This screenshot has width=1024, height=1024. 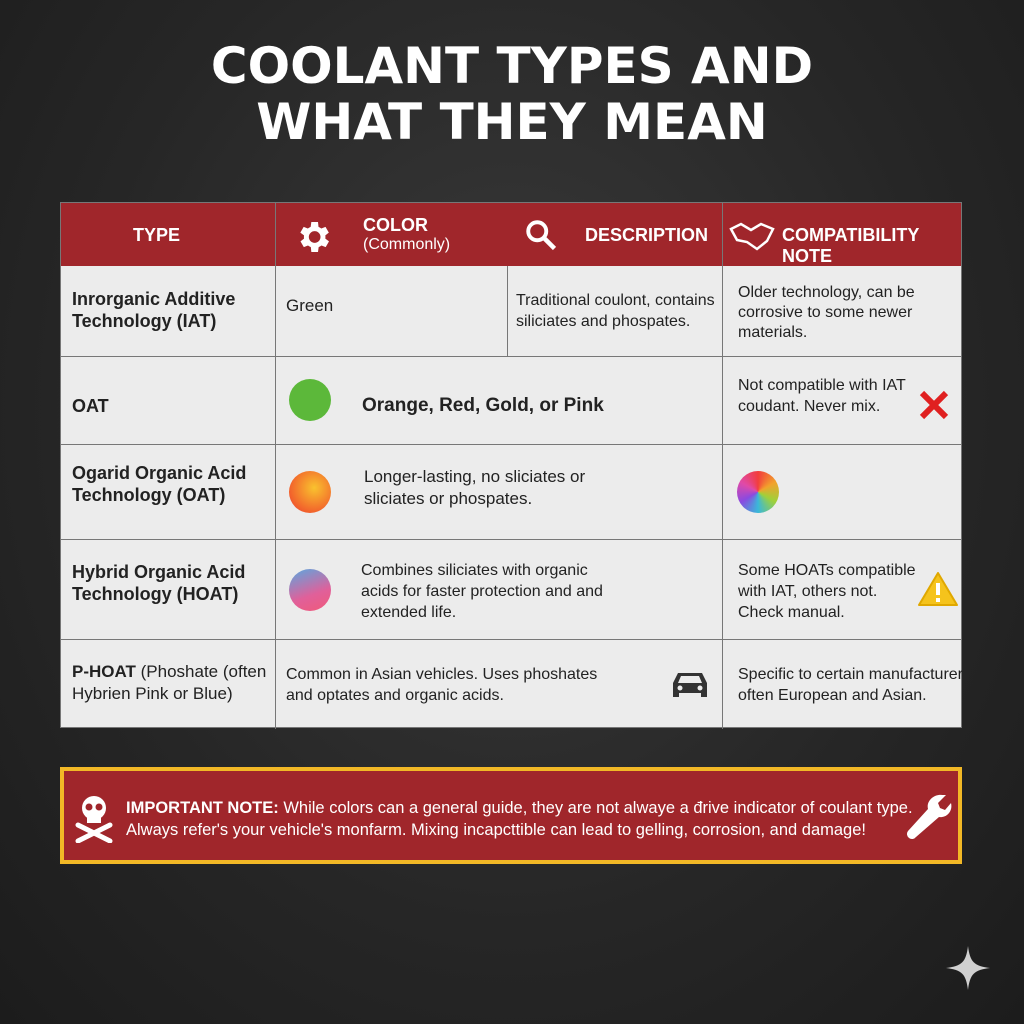 What do you see at coordinates (752, 236) in the screenshot?
I see `handshake-icon` at bounding box center [752, 236].